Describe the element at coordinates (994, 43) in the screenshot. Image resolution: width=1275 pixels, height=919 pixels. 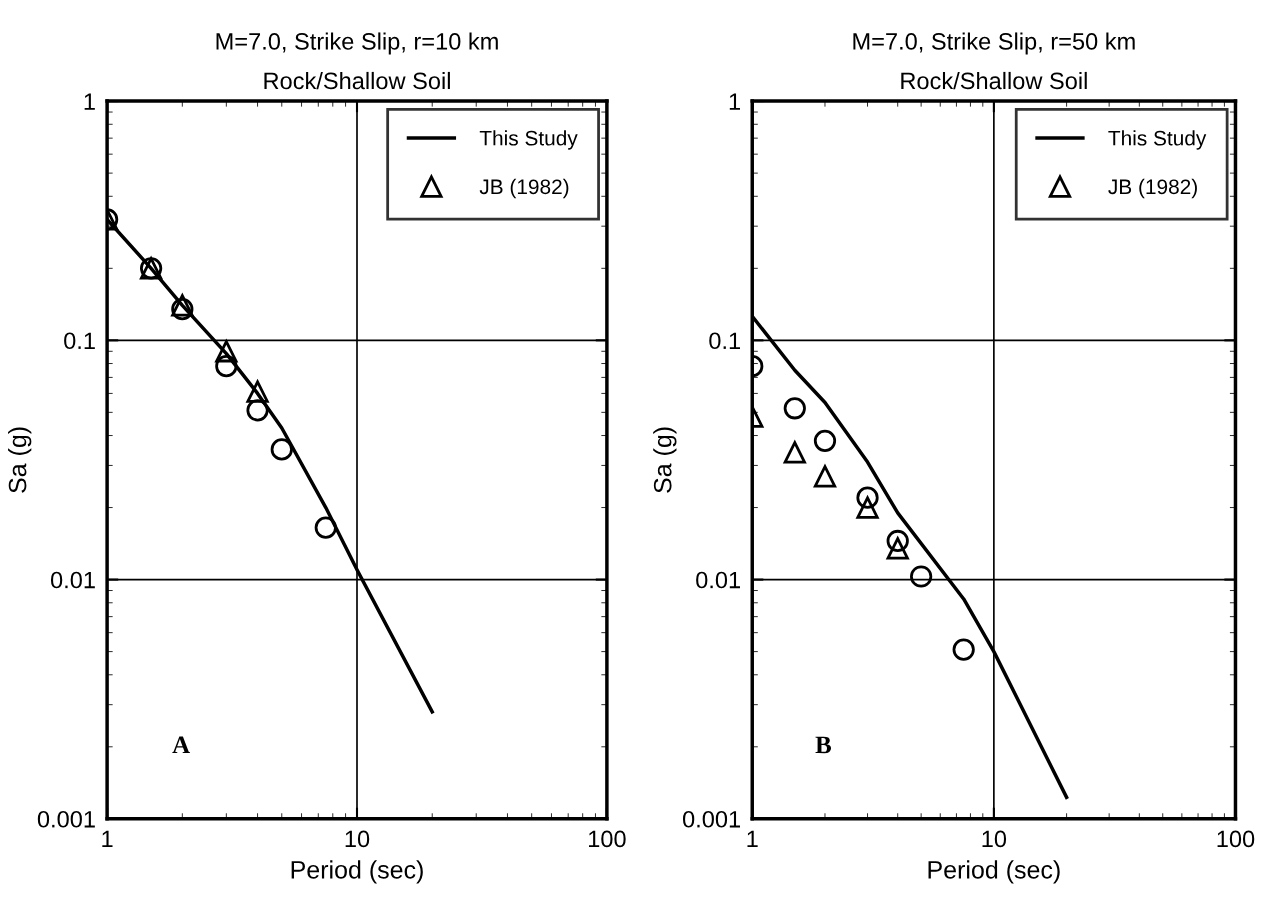
I see `chart-title: M=7.0, Strike Slip, r=50 km` at that location.